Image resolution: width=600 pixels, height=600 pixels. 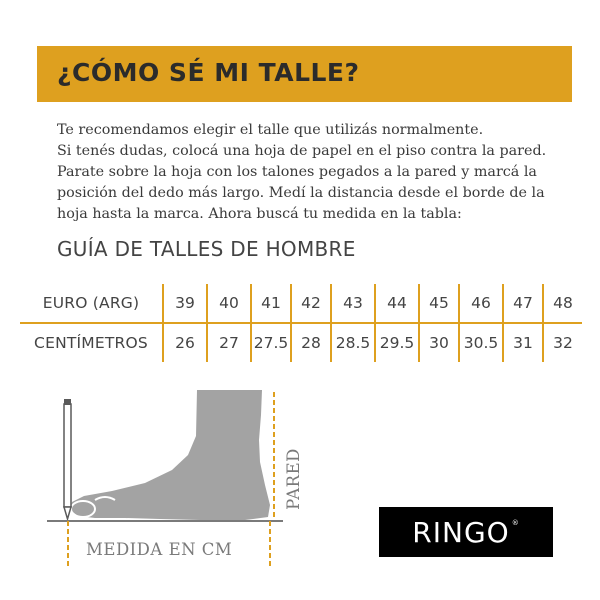 I want to click on table-cell: 41, so click(x=270, y=304).